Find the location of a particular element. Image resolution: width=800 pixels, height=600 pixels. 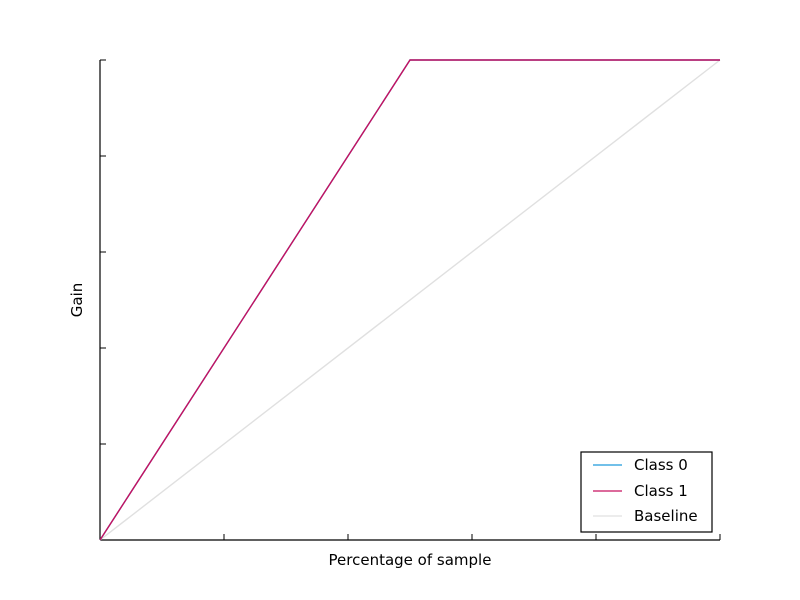

legend-box is located at coordinates (646, 492).